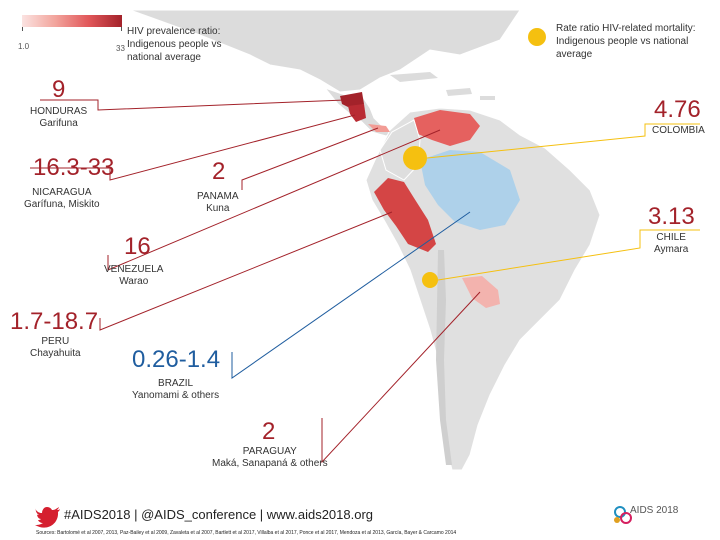 Image resolution: width=720 pixels, height=540 pixels. What do you see at coordinates (219, 171) in the screenshot?
I see `panama-ratio: 2` at bounding box center [219, 171].